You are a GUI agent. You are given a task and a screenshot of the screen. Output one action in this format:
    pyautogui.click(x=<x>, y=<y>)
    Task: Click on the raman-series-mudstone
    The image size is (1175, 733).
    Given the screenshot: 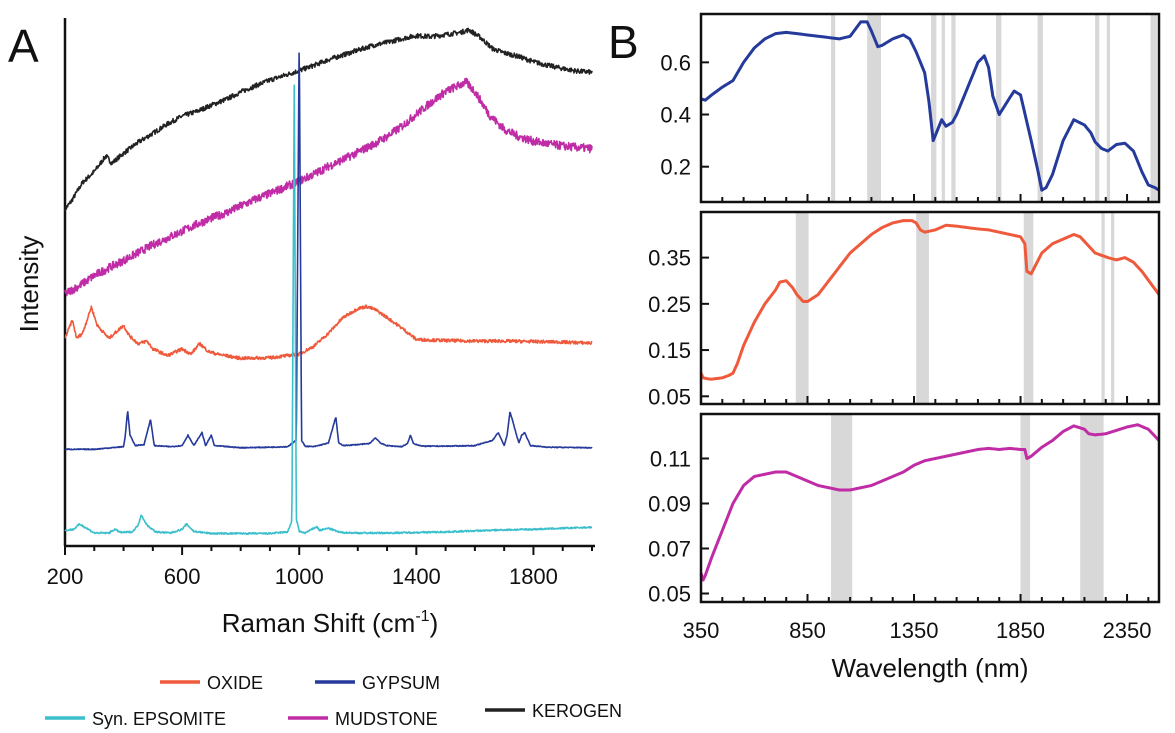 What is the action you would take?
    pyautogui.click(x=328, y=187)
    